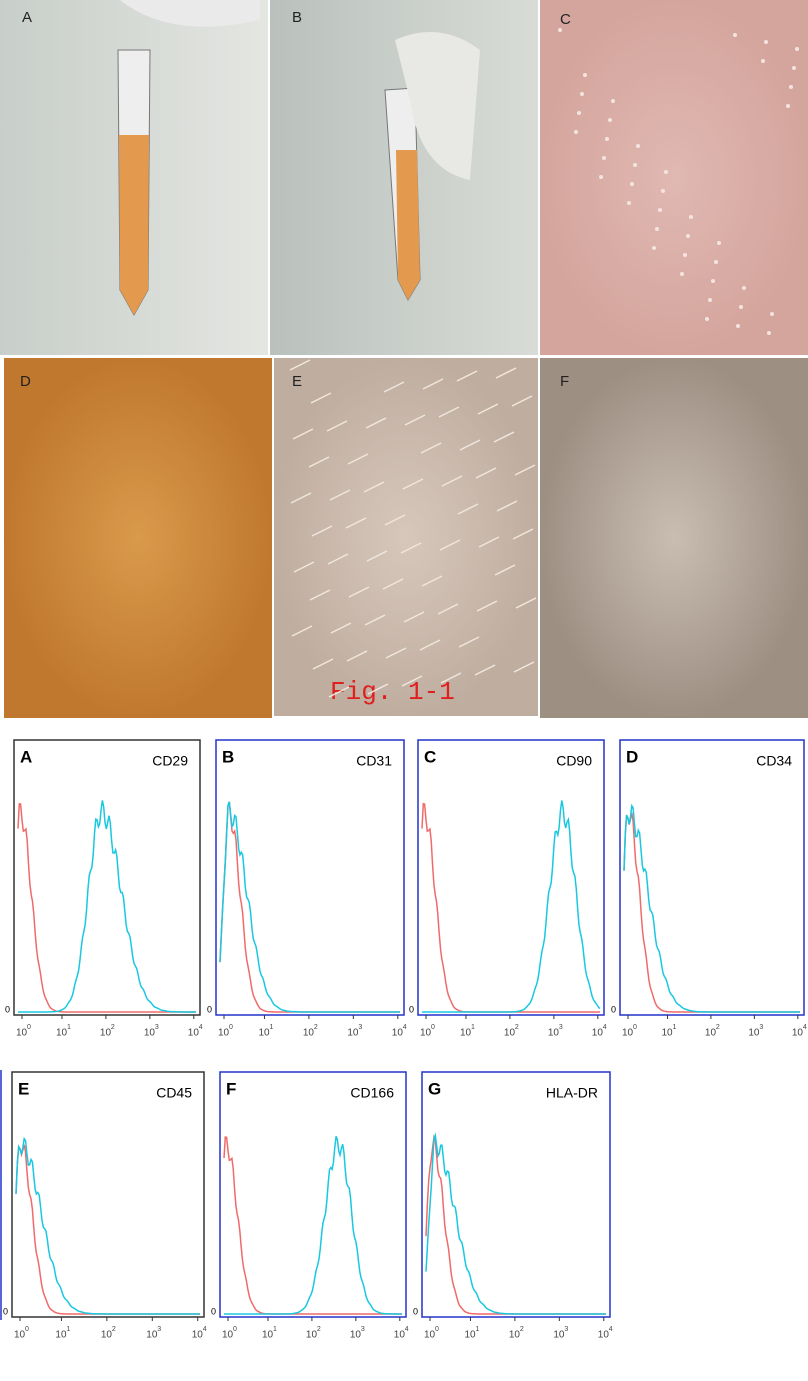 The image size is (808, 1381). Describe the element at coordinates (23, 1088) in the screenshot. I see `panel-label: E` at that location.